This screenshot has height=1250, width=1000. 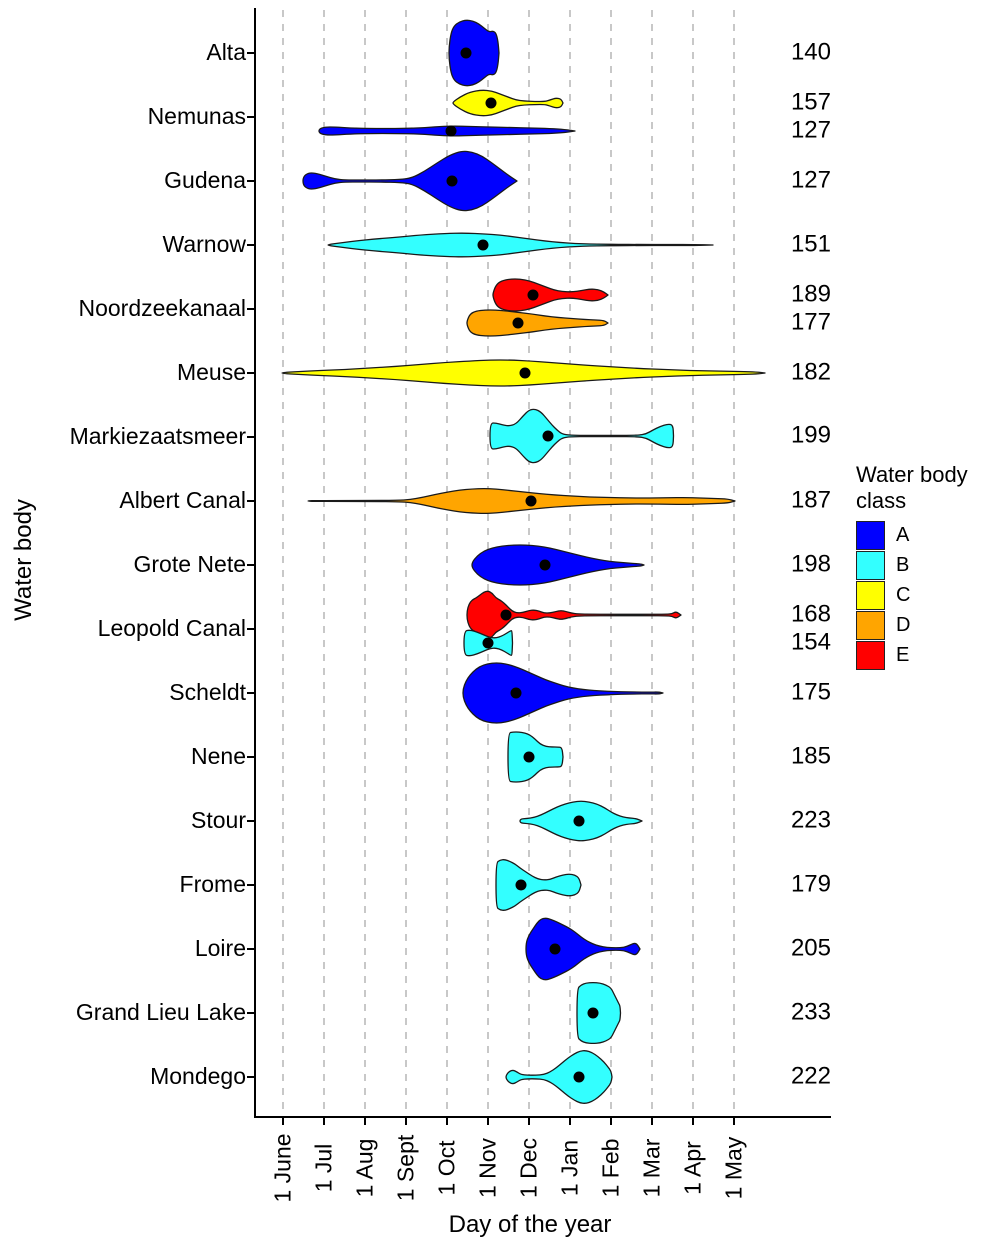 What do you see at coordinates (226, 51) in the screenshot?
I see `y-tick-label-alta: Alta` at bounding box center [226, 51].